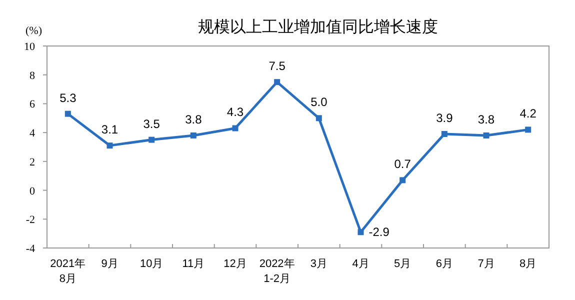 The height and width of the screenshot is (300, 575). I want to click on y-tick-label: 10, so click(30, 47).